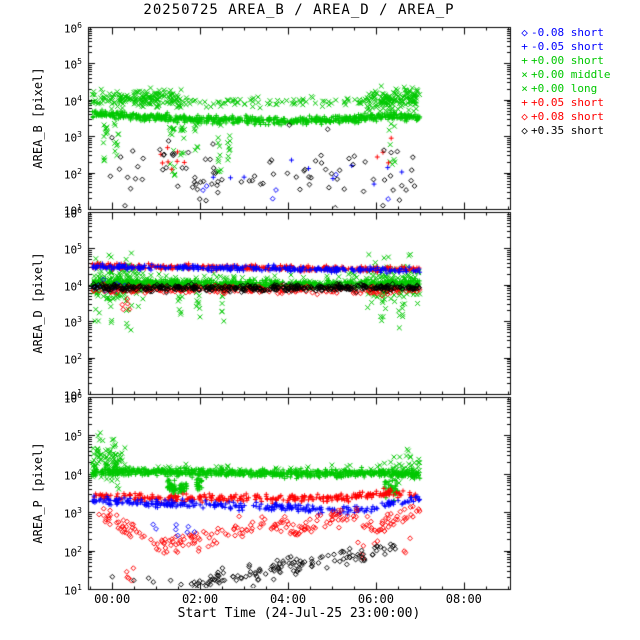  Describe the element at coordinates (112, 599) in the screenshot. I see `x-tick-label: 00:00` at that location.